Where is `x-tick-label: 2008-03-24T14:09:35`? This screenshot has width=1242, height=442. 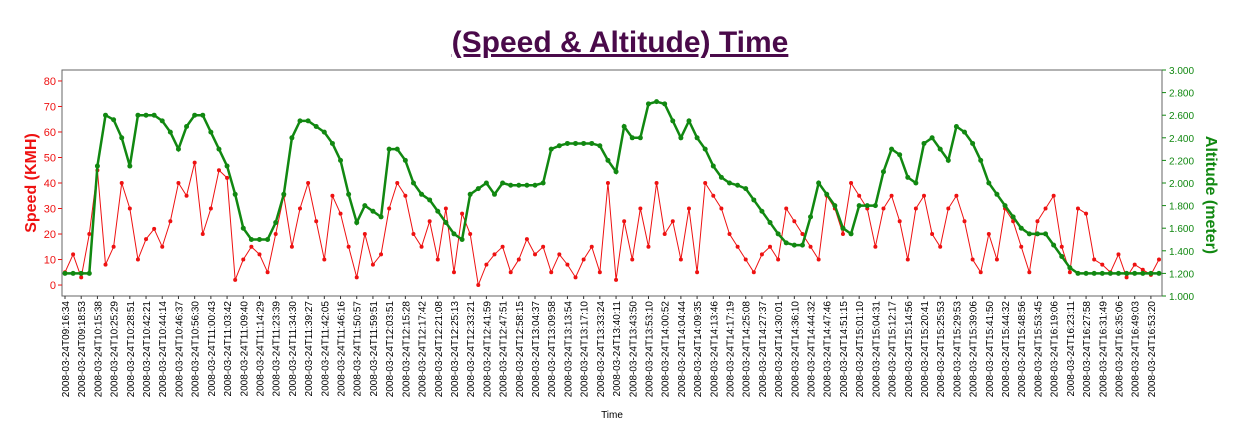 x-tick-label: 2008-03-24T14:09:35 is located at coordinates (698, 349).